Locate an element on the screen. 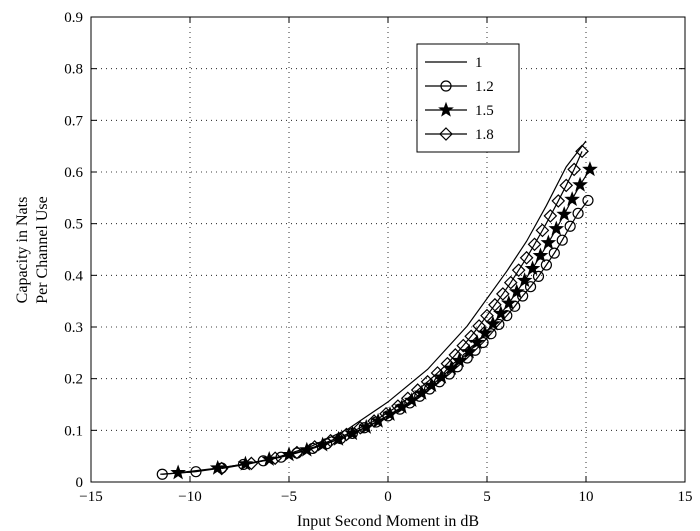 This screenshot has width=700, height=531. x-tick-label: −15 is located at coordinates (90, 497).